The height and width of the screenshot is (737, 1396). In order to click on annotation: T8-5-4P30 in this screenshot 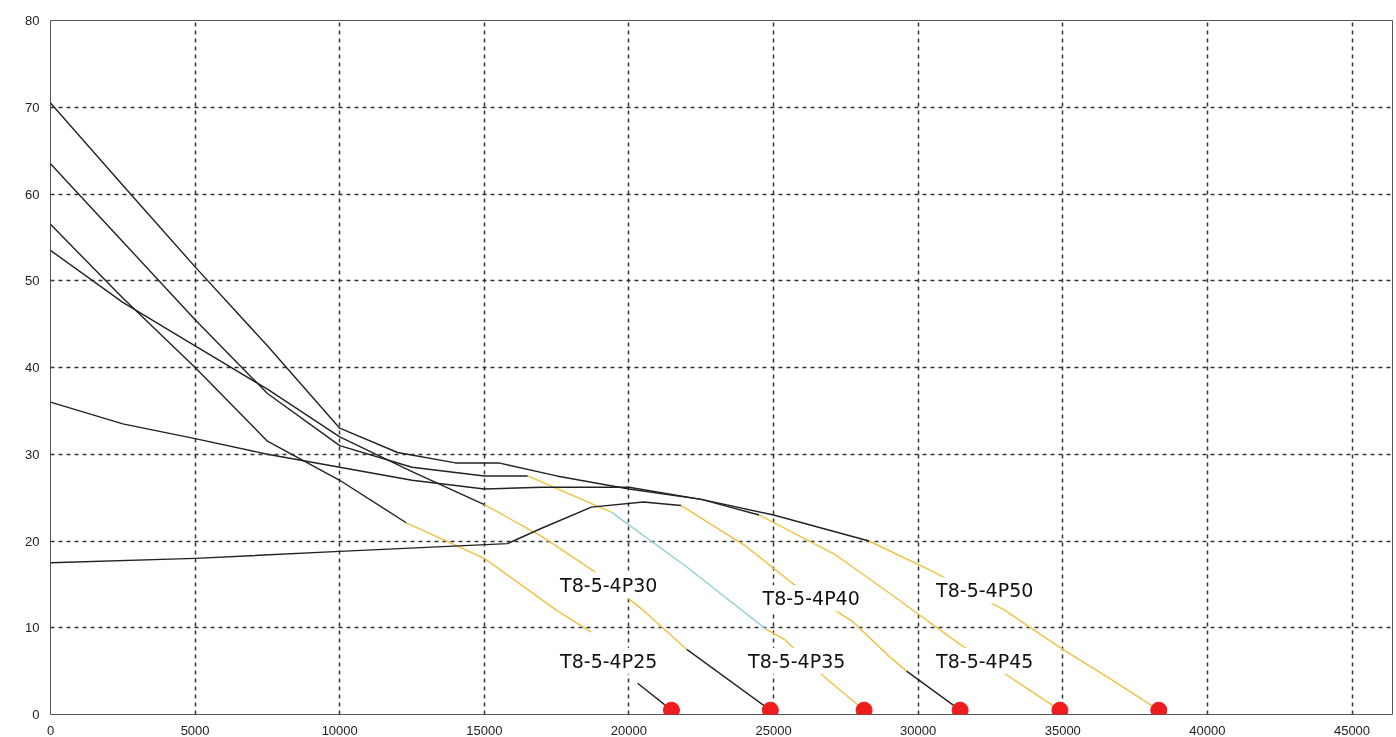, I will do `click(608, 585)`.